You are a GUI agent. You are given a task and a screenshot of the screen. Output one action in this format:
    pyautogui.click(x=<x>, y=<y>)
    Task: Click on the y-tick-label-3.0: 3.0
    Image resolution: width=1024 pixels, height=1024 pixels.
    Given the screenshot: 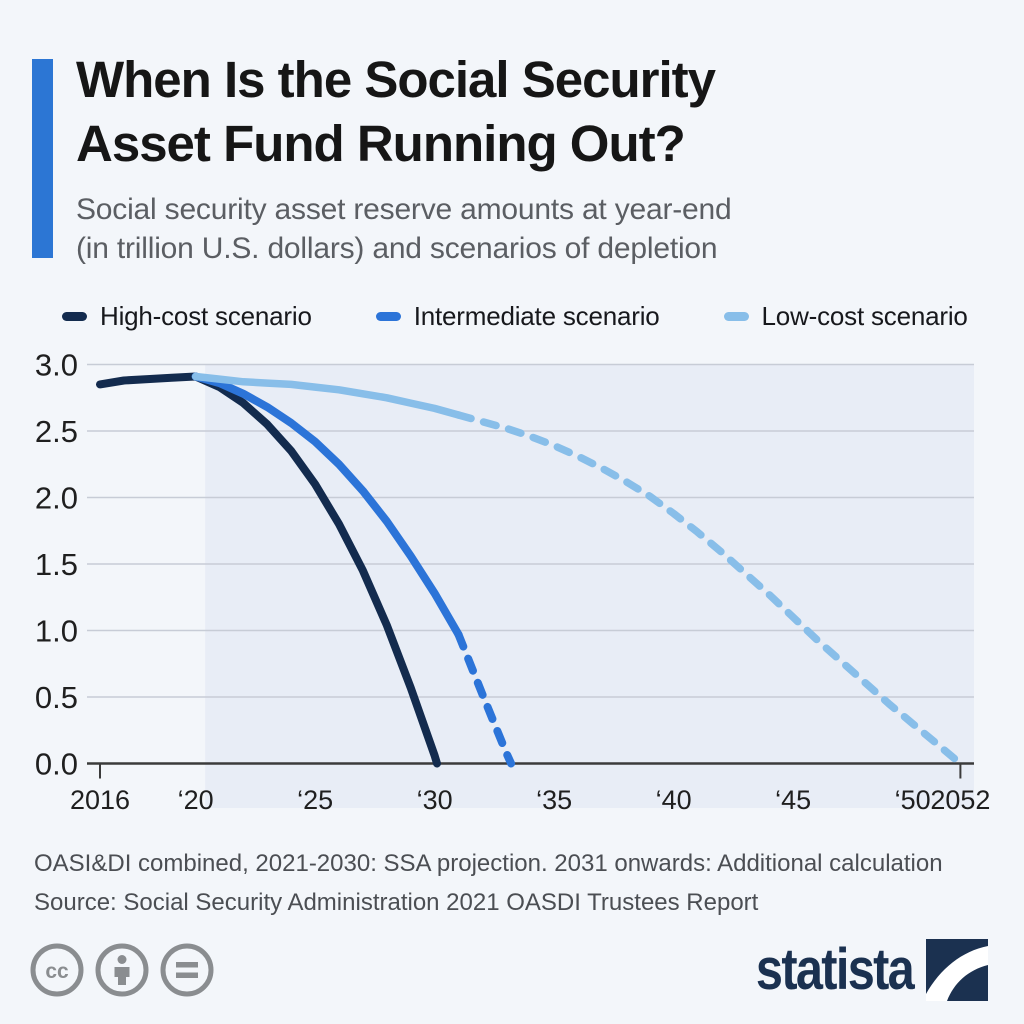 What is the action you would take?
    pyautogui.click(x=56, y=365)
    